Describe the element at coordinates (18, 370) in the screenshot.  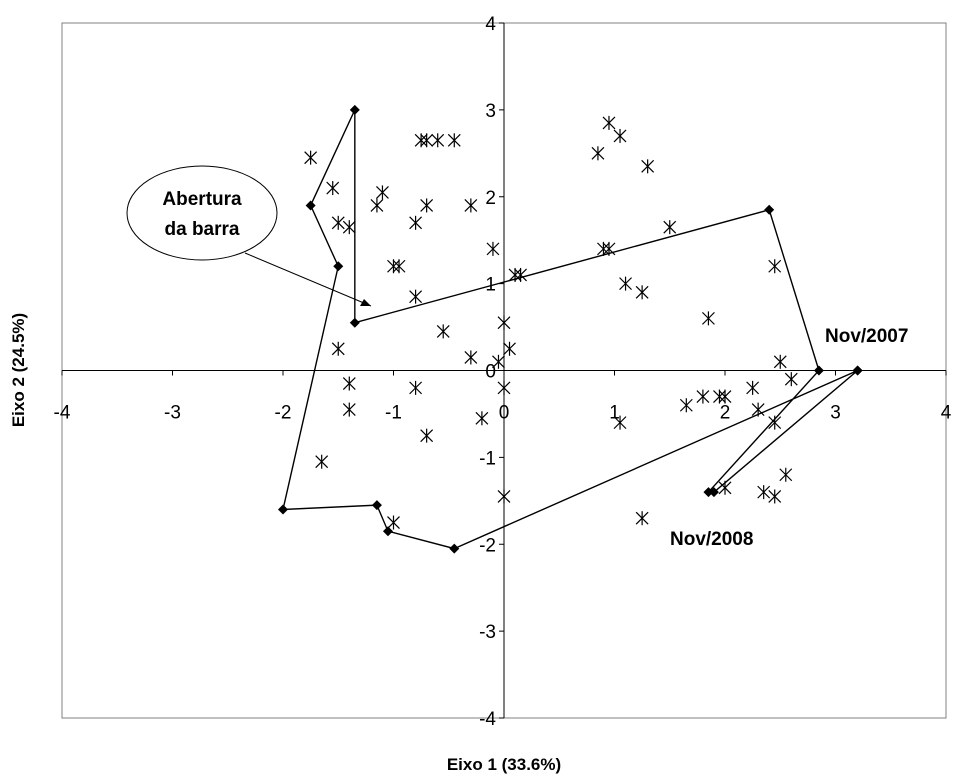
I see `y-axis-title: Eixo 2 (24.5%)` at that location.